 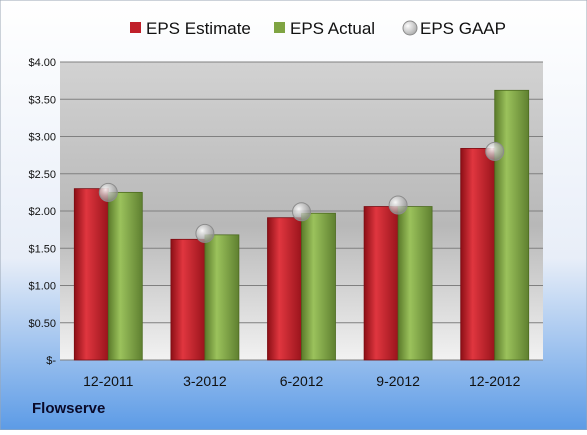 I want to click on company-name: Flowserve, so click(x=69, y=408).